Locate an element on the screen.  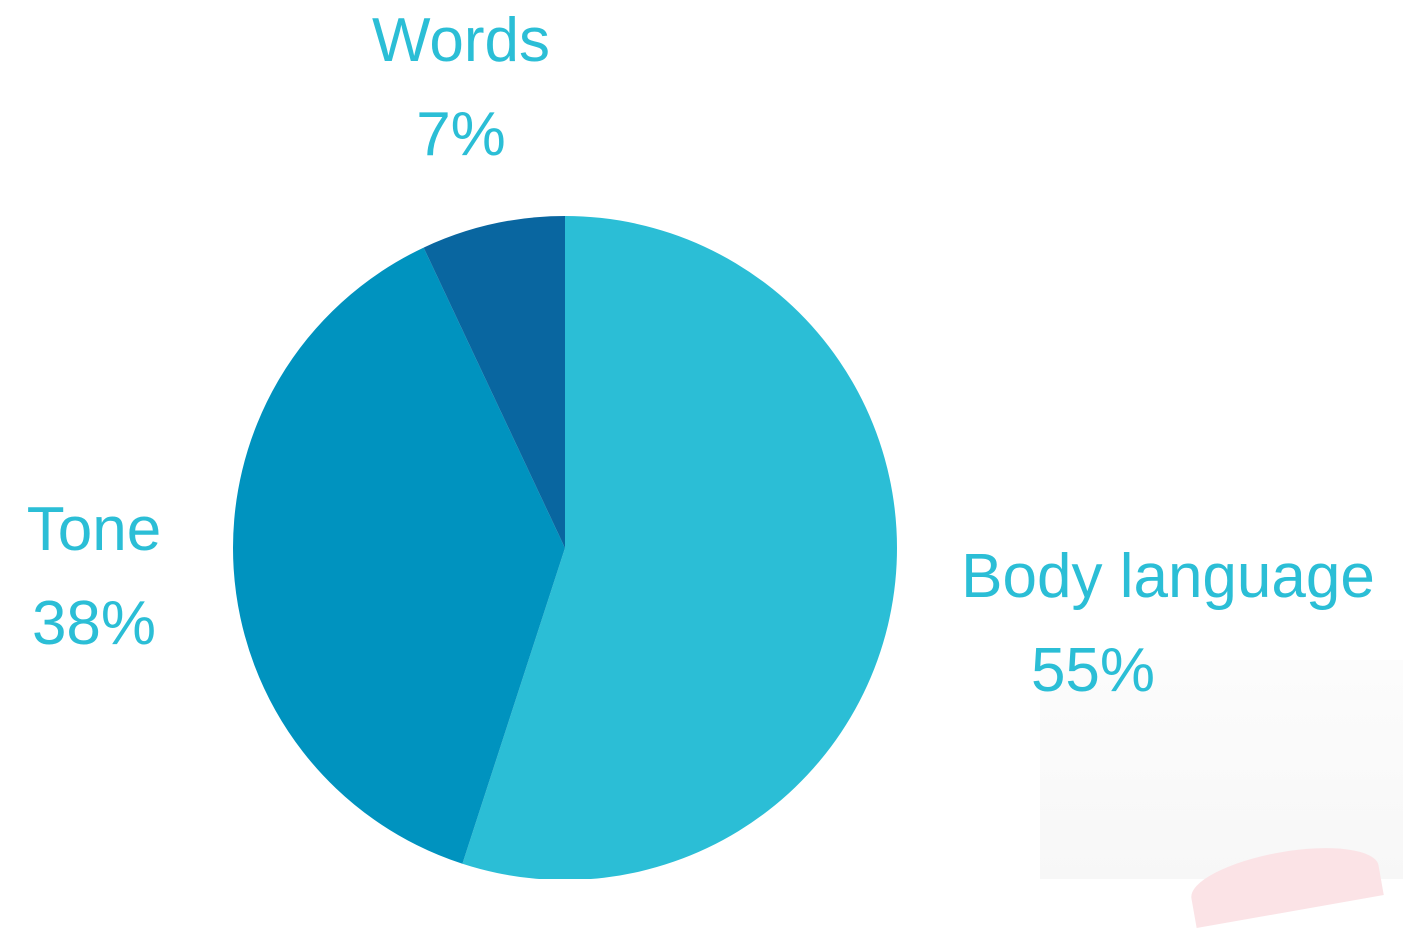
slice-label-tone: Tone 38% is located at coordinates (94, 577).